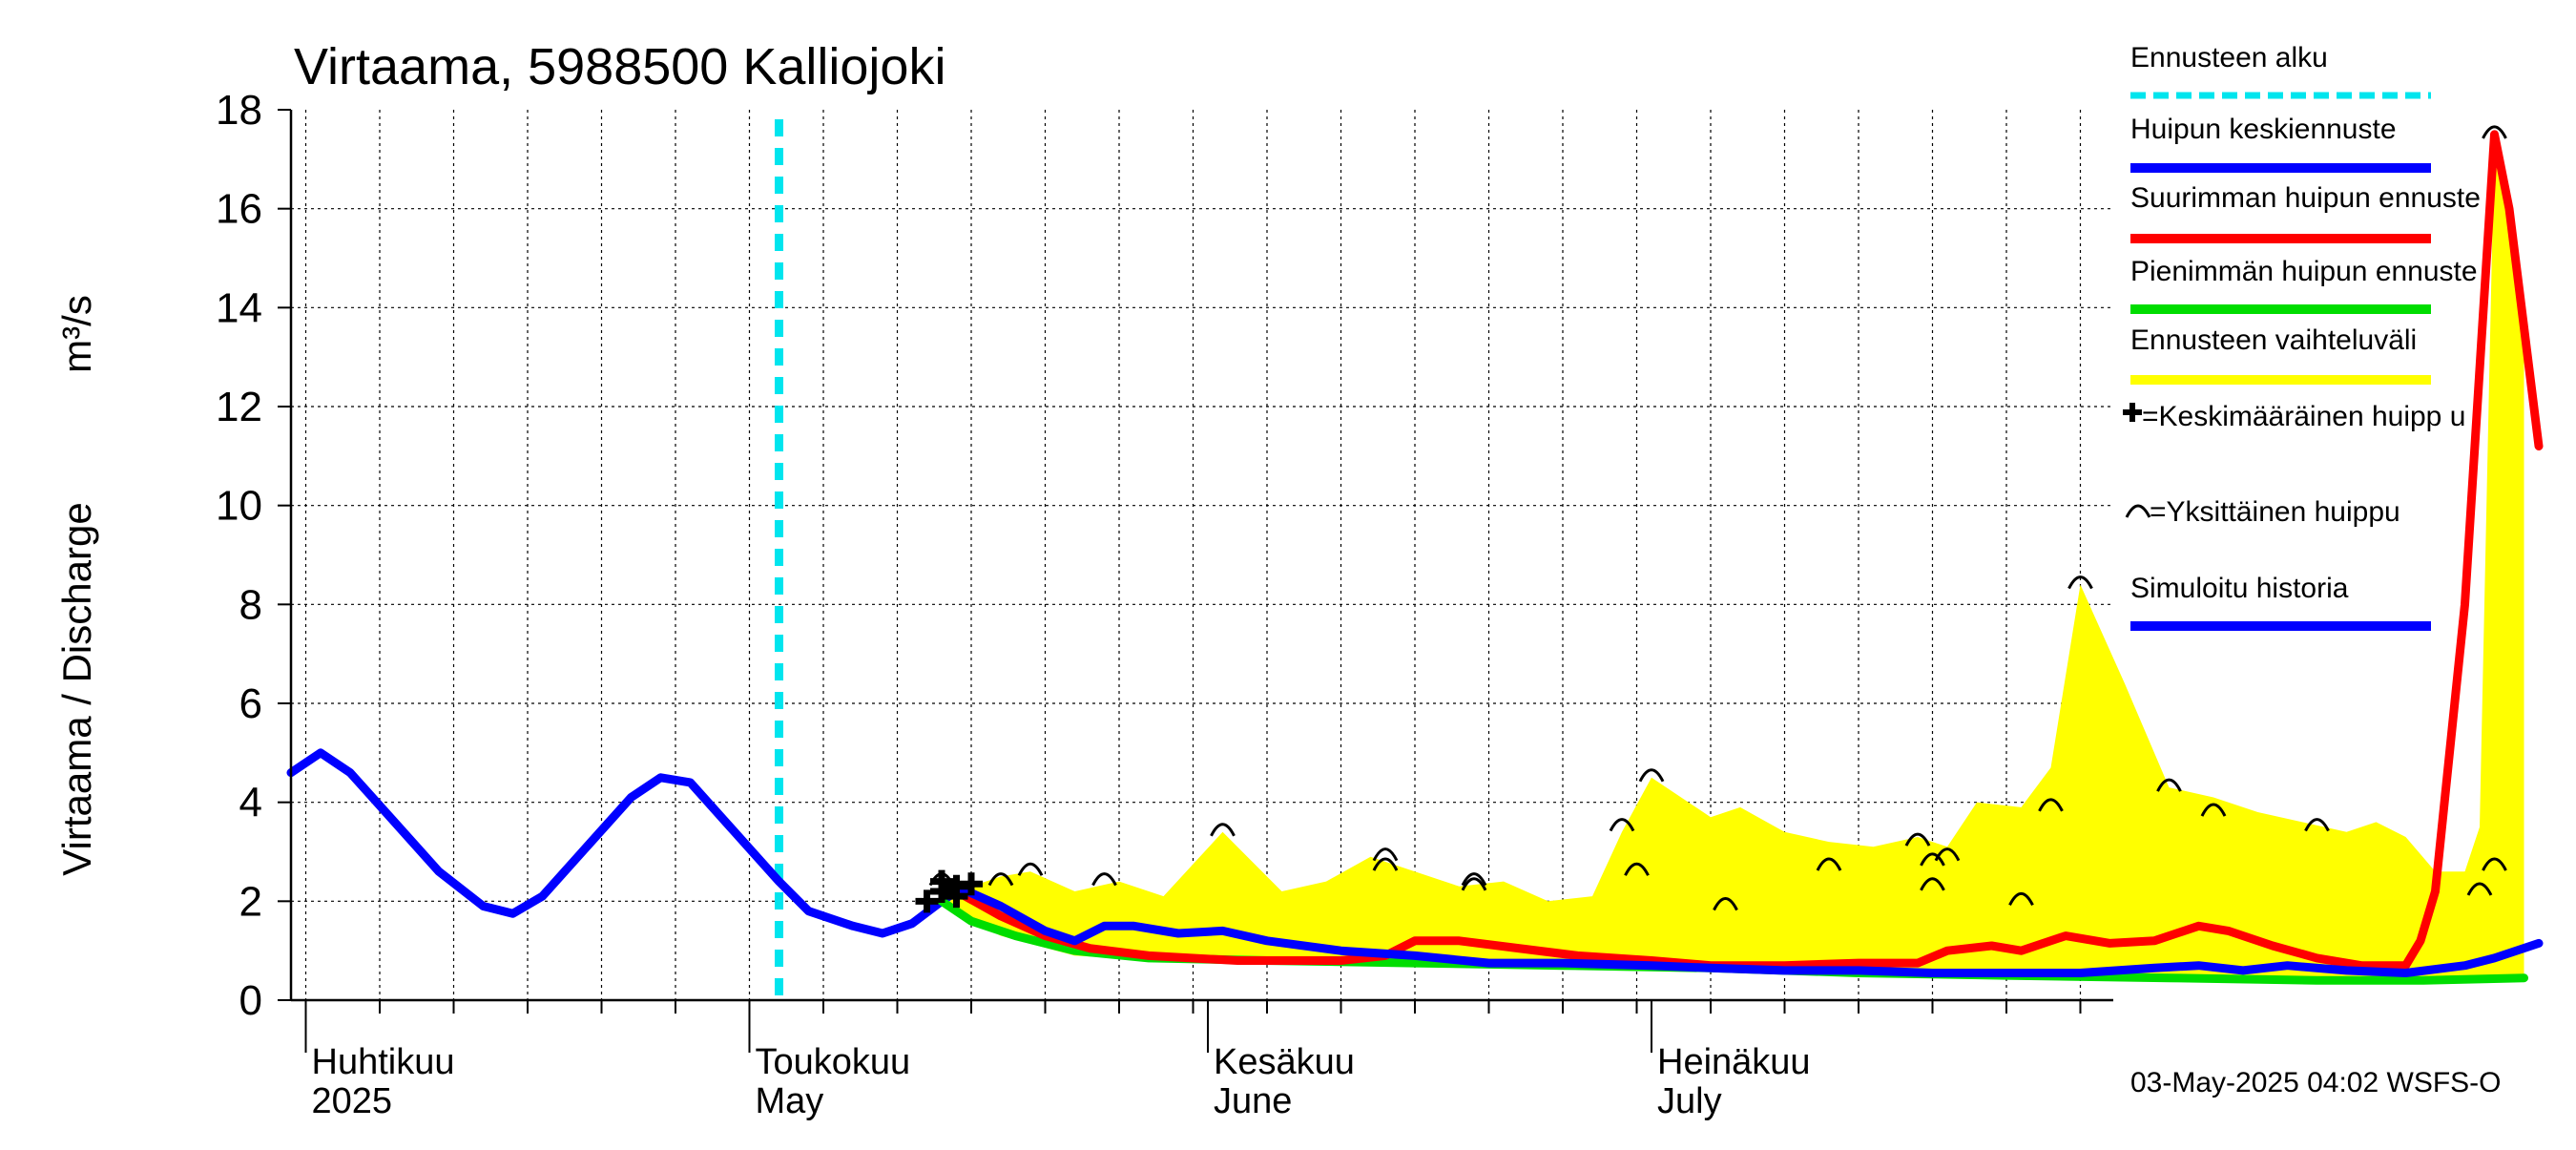 The image size is (2576, 1150). I want to click on month-label-en: May, so click(790, 1101).